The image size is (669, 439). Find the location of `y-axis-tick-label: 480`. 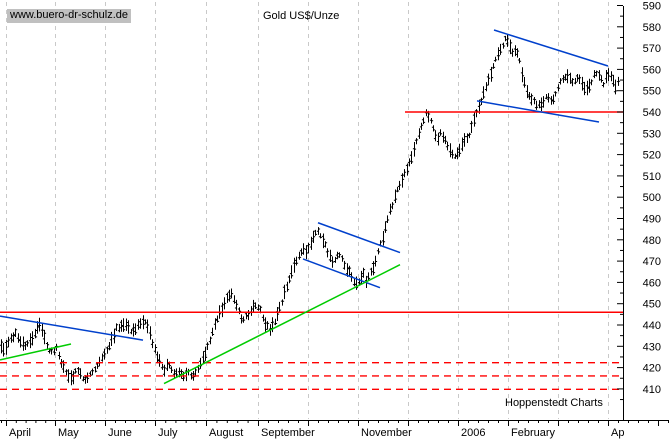

y-axis-tick-label: 480 is located at coordinates (652, 241).